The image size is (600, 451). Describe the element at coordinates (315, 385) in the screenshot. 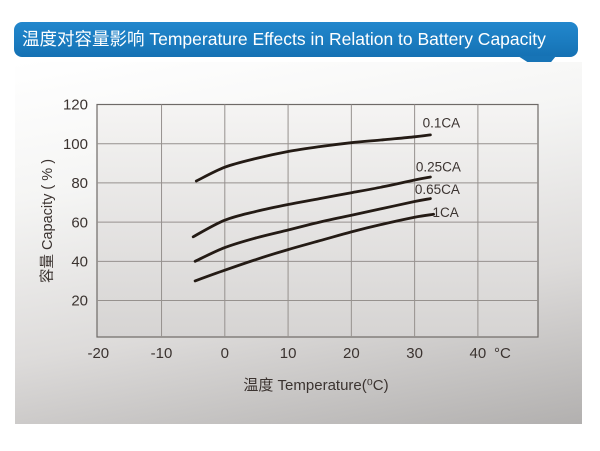

I see `x-axis-title: 温度 Temperature(⁰C)` at that location.